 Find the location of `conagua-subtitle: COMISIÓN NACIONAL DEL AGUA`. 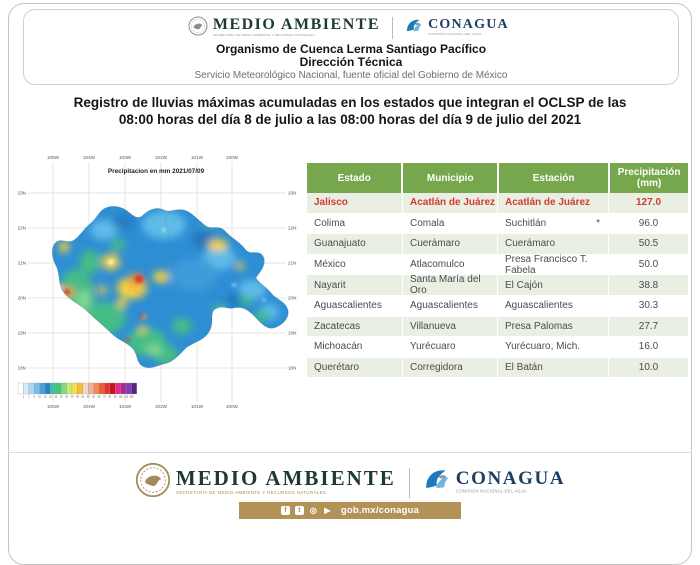

conagua-subtitle: COMISIÓN NACIONAL DEL AGUA is located at coordinates (491, 492).